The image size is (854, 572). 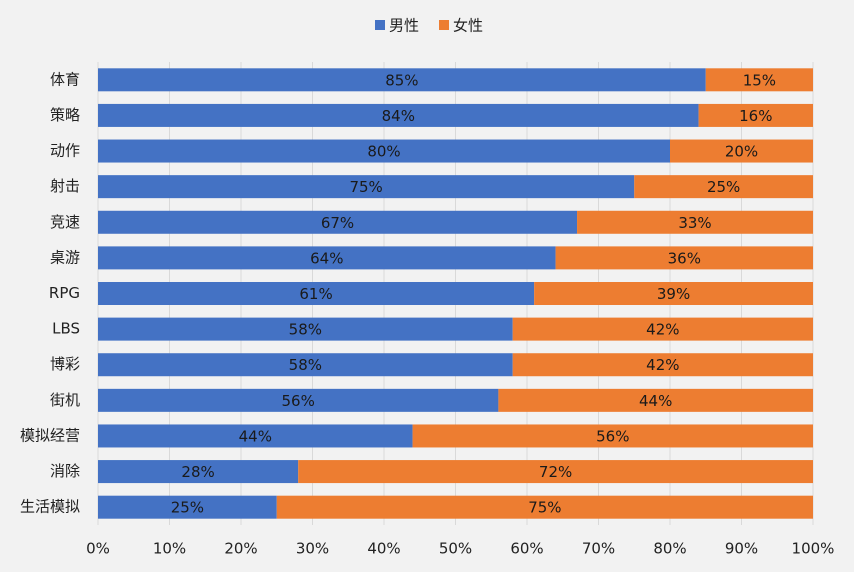 I want to click on value-label: 33%, so click(x=694, y=223).